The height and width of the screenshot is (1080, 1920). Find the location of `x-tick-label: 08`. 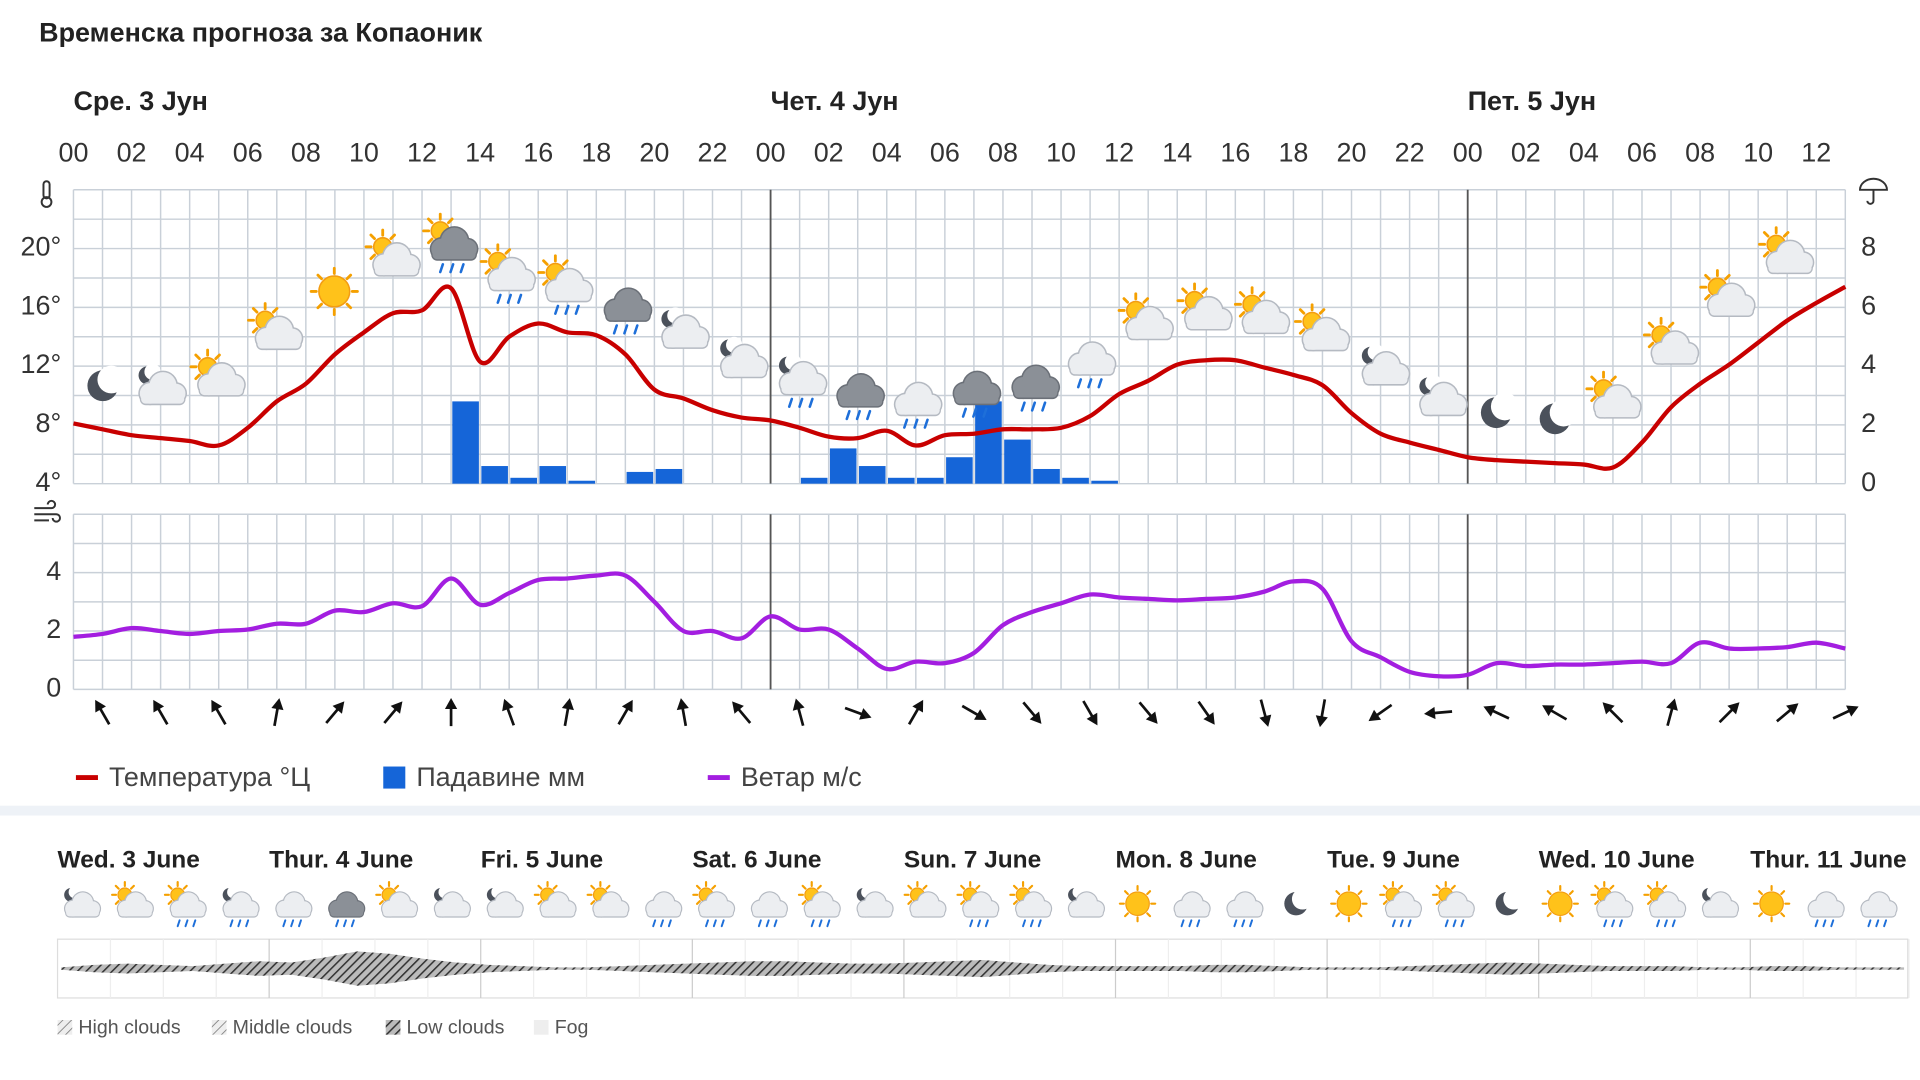

x-tick-label: 08 is located at coordinates (306, 152).